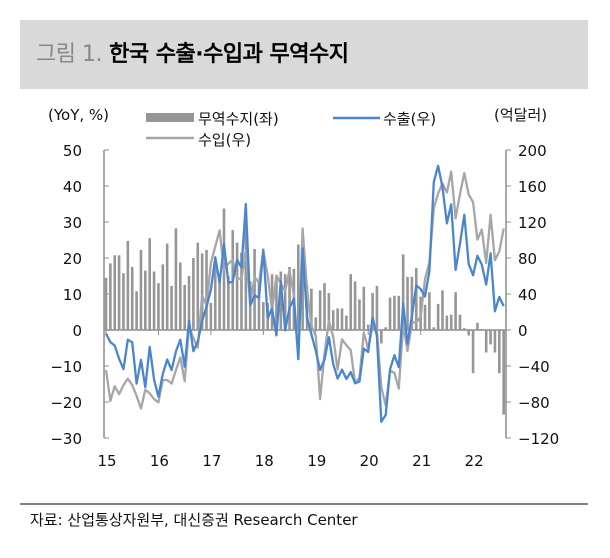 The width and height of the screenshot is (610, 558). I want to click on legend-swatch-trade-balance, so click(170, 117).